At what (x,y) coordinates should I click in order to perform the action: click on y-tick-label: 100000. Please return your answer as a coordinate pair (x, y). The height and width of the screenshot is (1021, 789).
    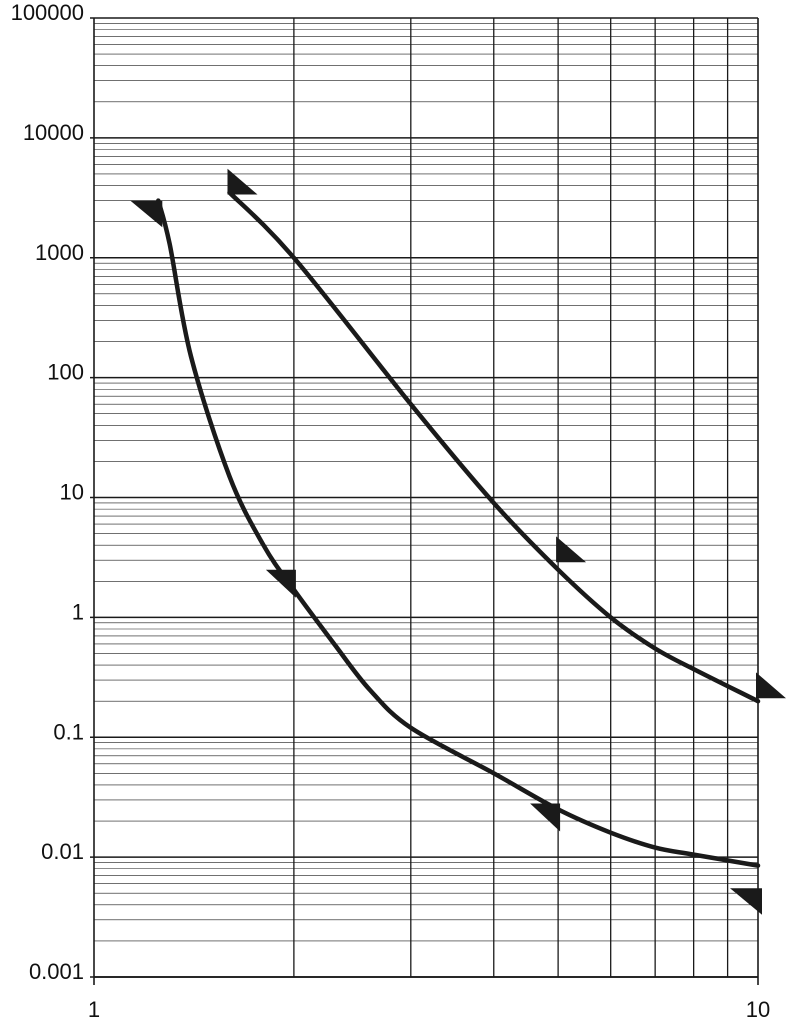
    Looking at the image, I should click on (47, 12).